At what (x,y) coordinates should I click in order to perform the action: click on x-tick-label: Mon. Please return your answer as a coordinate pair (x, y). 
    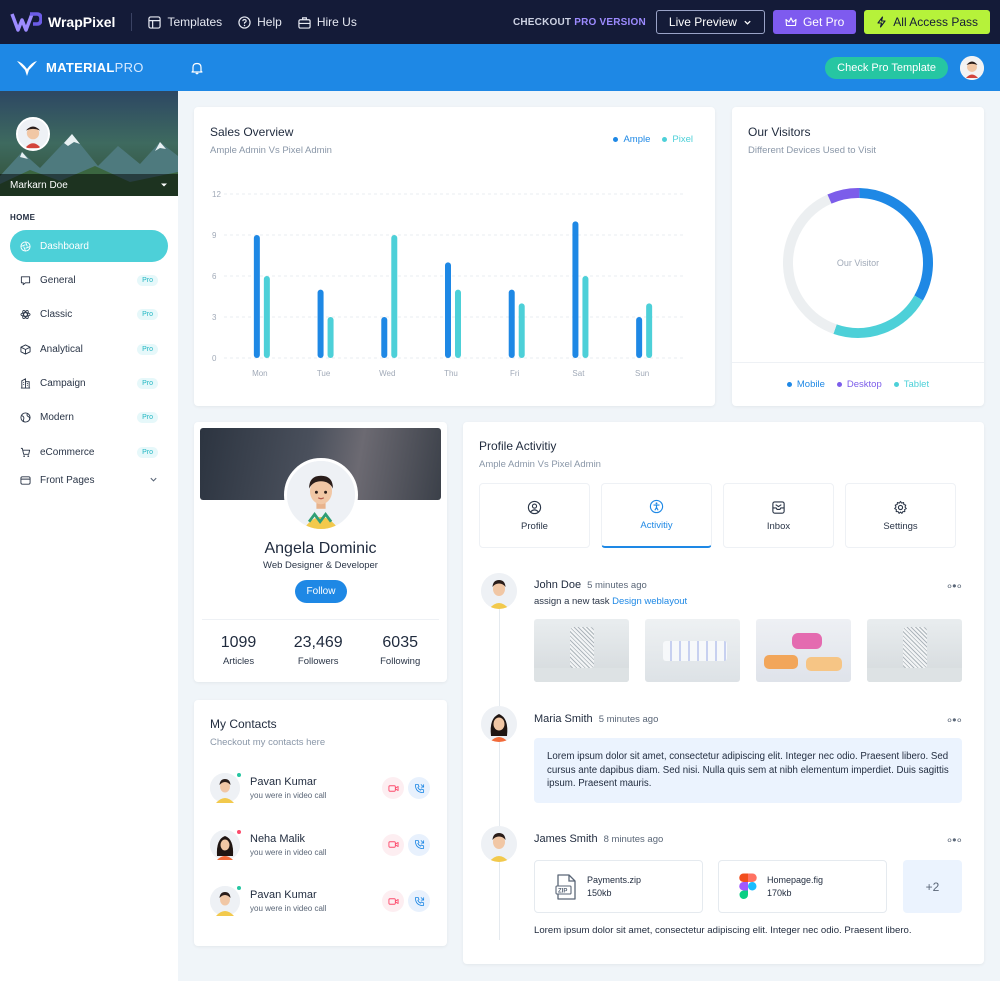
    Looking at the image, I should click on (260, 373).